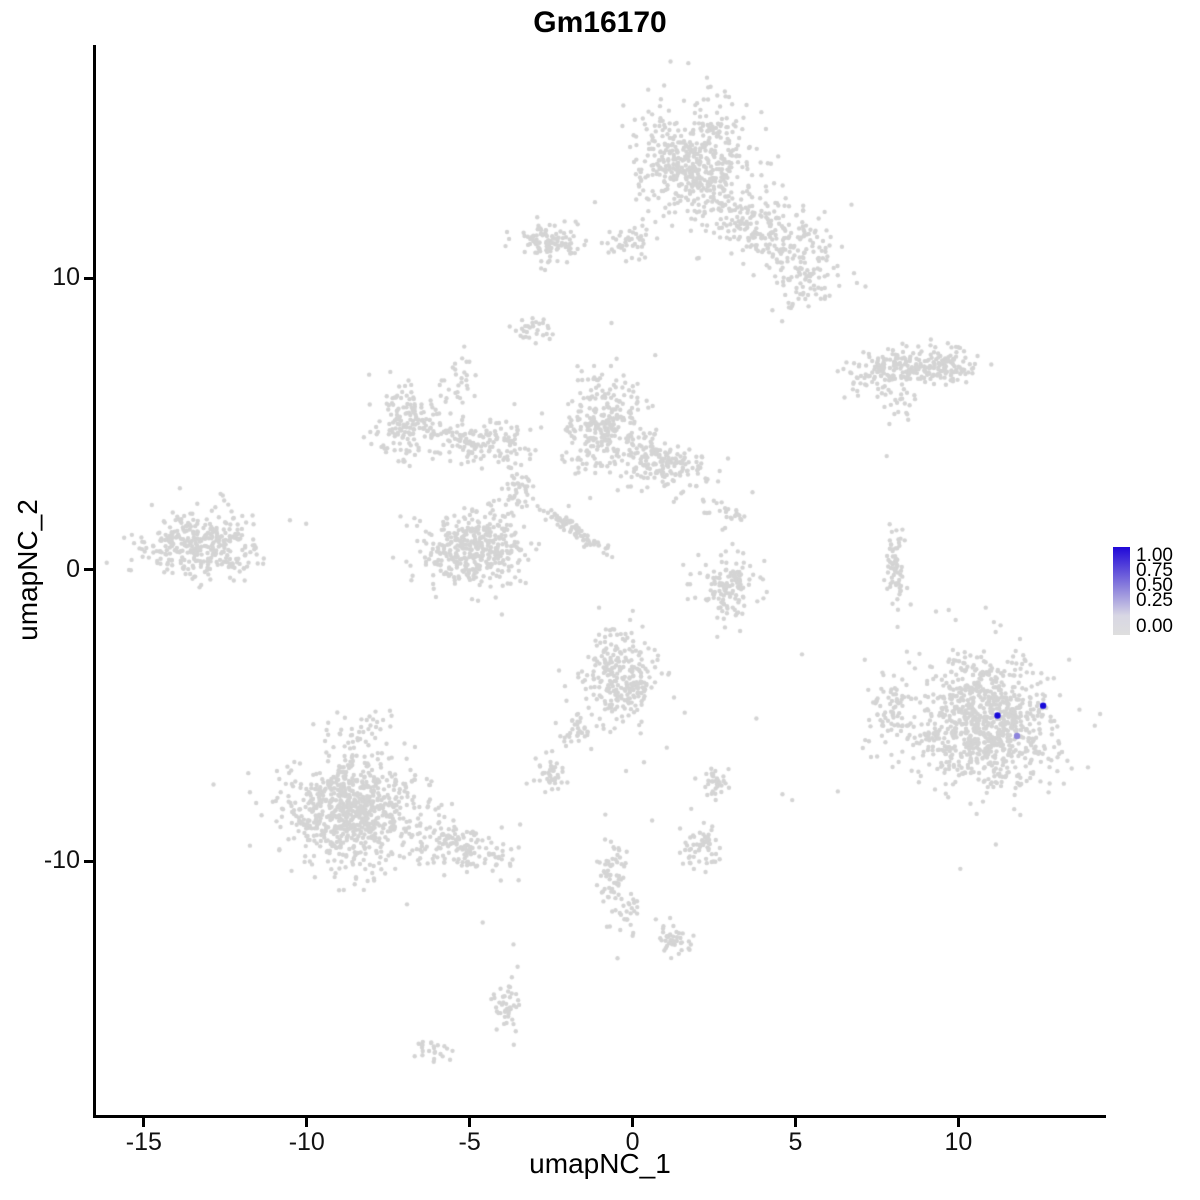  Describe the element at coordinates (73, 568) in the screenshot. I see `y-tick-label: 0` at that location.